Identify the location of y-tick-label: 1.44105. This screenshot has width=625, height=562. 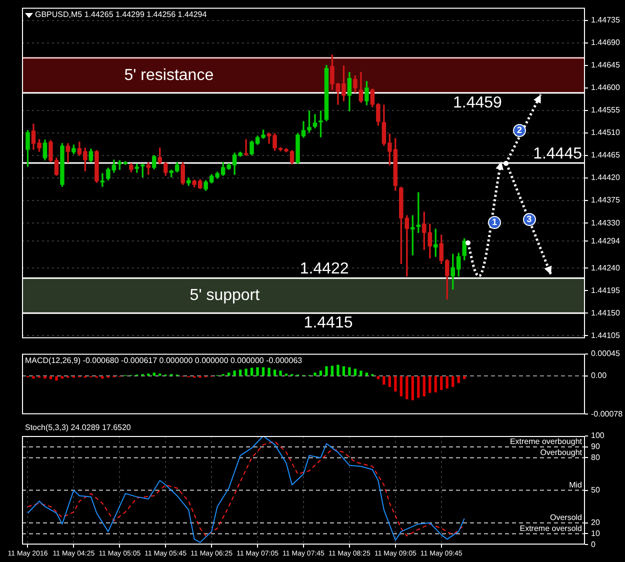
(605, 335).